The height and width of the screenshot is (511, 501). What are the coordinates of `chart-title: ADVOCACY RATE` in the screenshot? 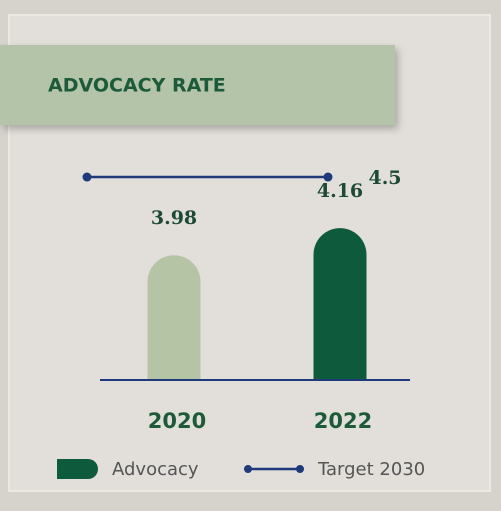 It's located at (137, 86).